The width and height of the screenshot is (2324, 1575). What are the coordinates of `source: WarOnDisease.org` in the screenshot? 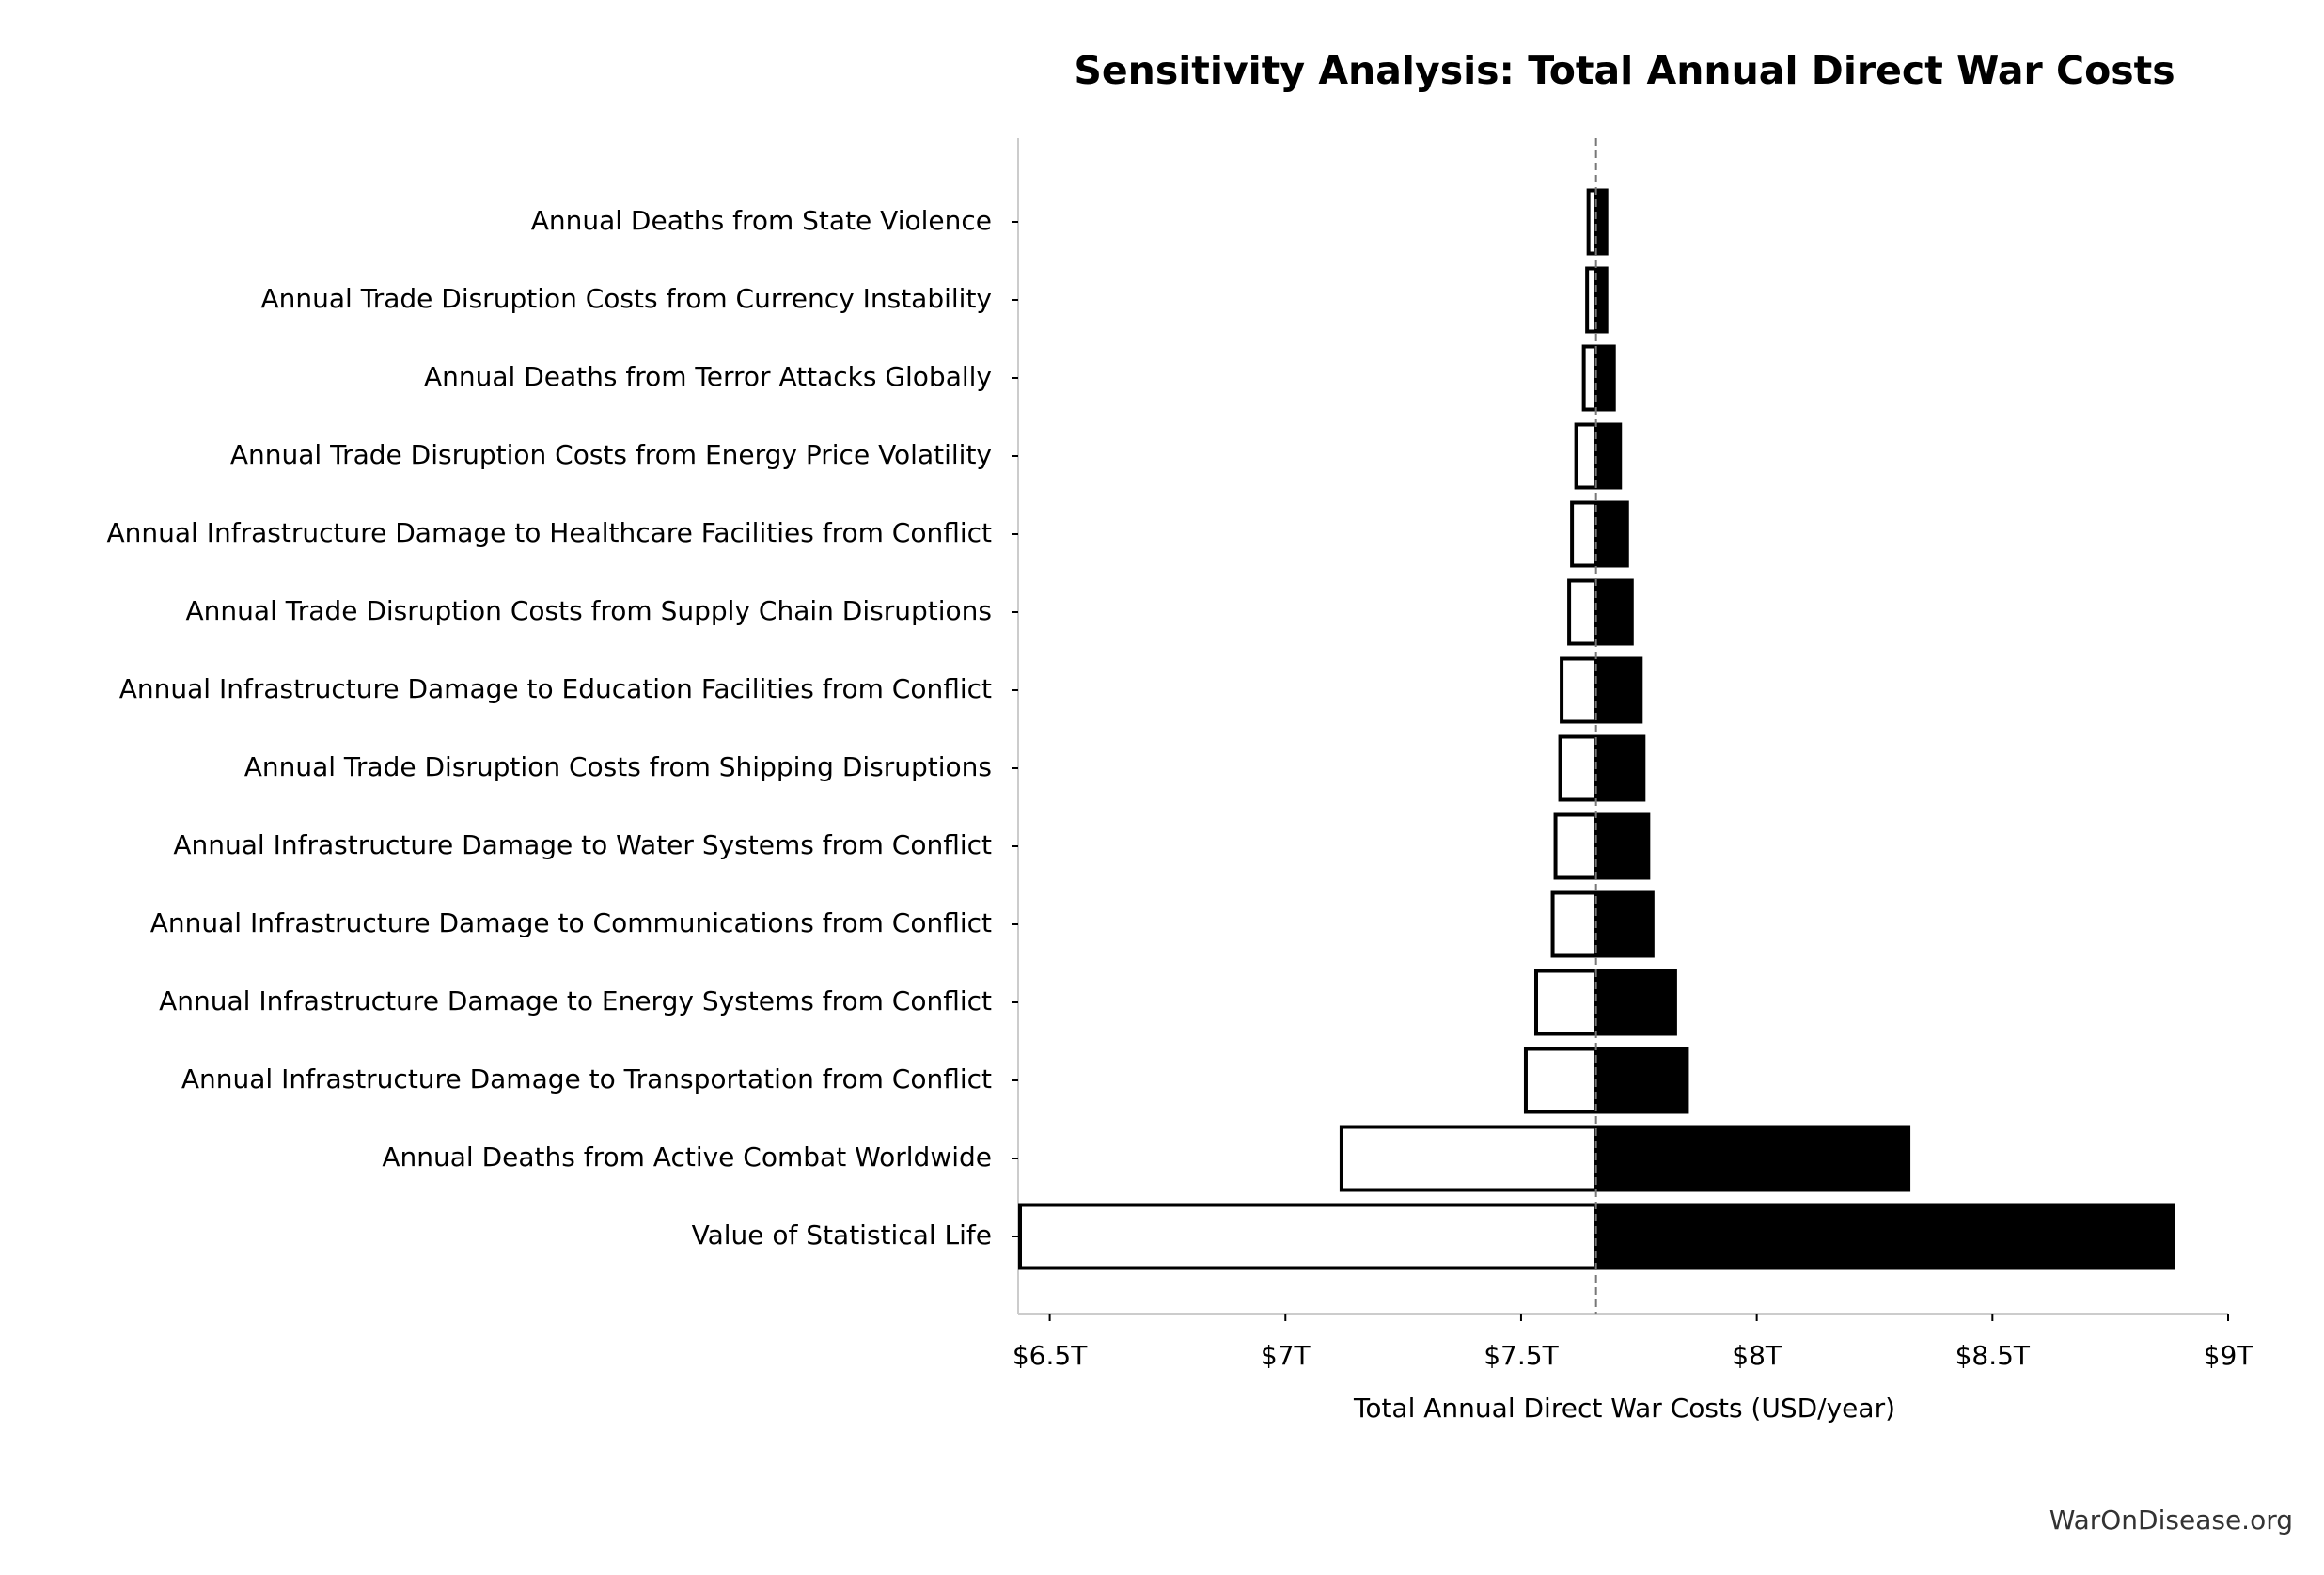 It's located at (2171, 1520).